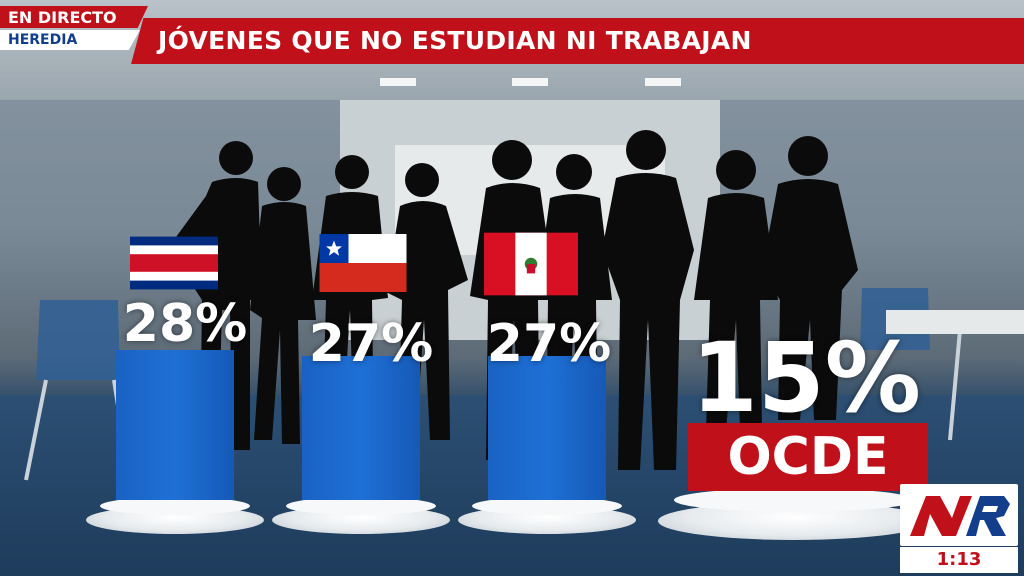 The image size is (1024, 576). I want to click on bar-chile, so click(361, 428).